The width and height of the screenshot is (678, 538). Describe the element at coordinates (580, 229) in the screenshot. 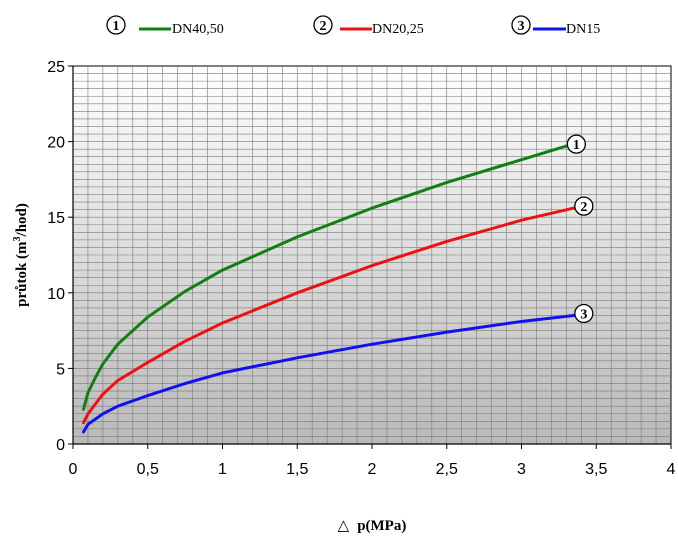

I see `series-end-markers: 1 2 3` at that location.